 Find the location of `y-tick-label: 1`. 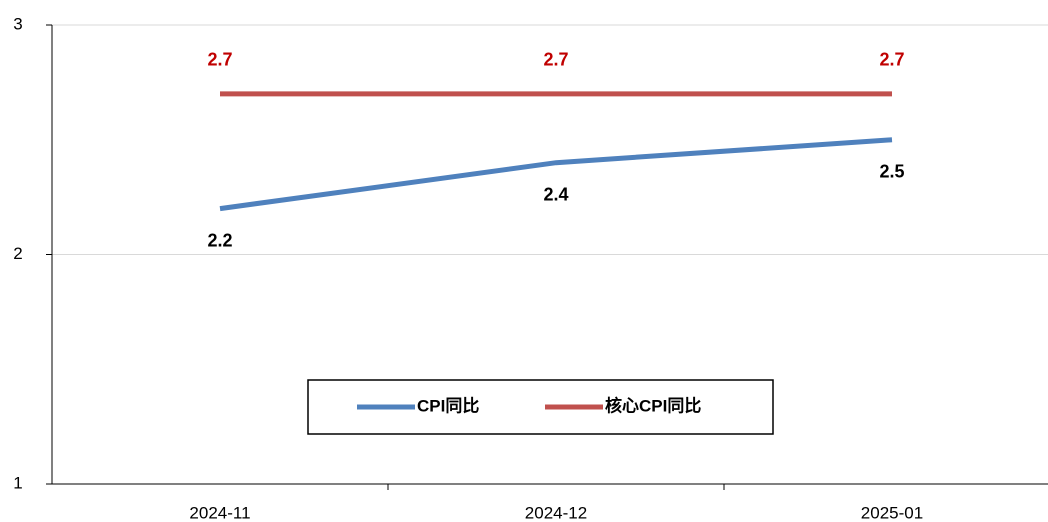

y-tick-label: 1 is located at coordinates (17, 482).